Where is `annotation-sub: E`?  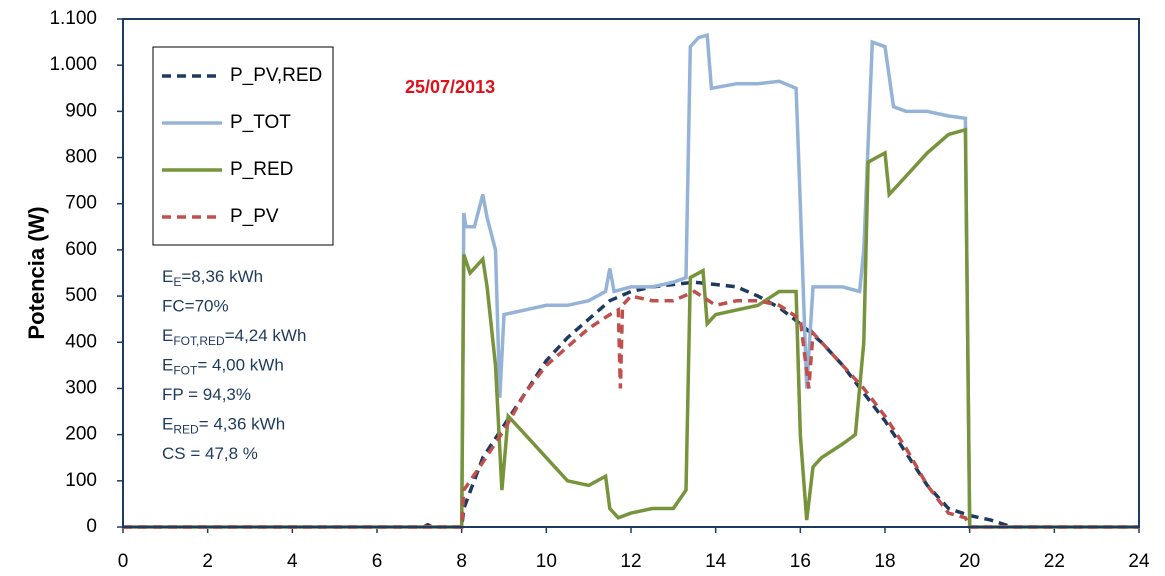
annotation-sub: E is located at coordinates (177, 282).